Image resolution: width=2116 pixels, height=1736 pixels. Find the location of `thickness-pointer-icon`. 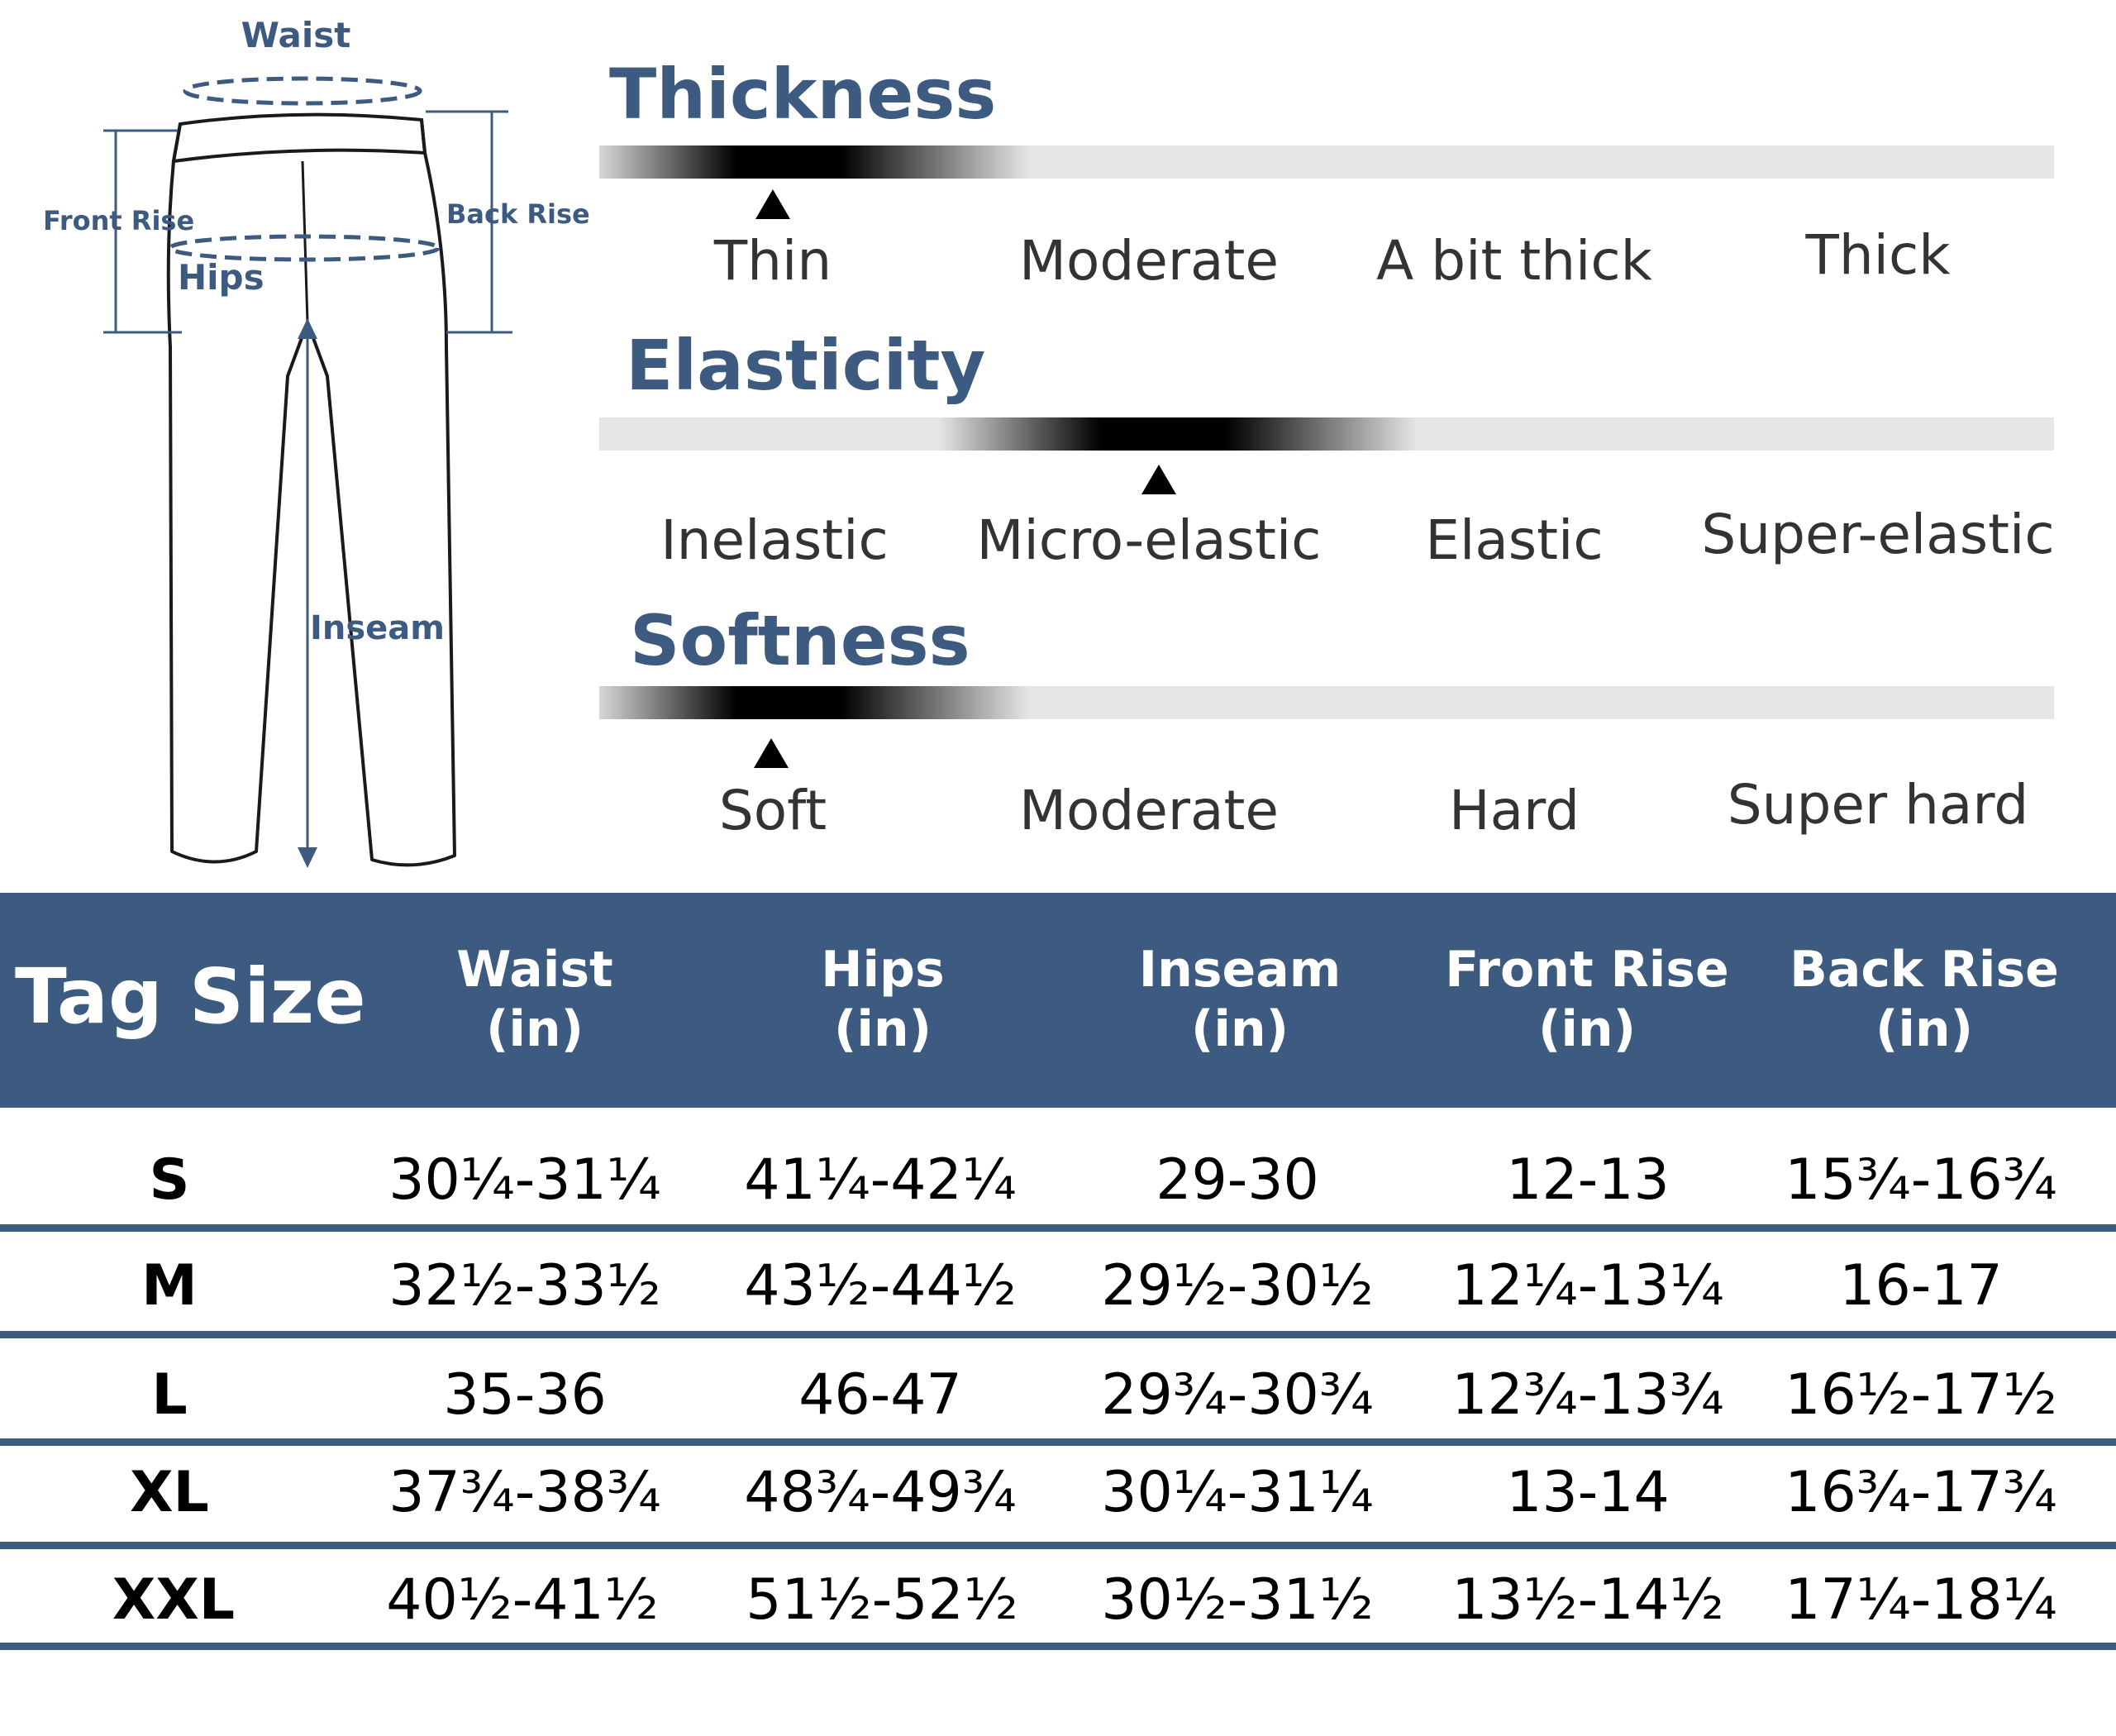

thickness-pointer-icon is located at coordinates (772, 204).